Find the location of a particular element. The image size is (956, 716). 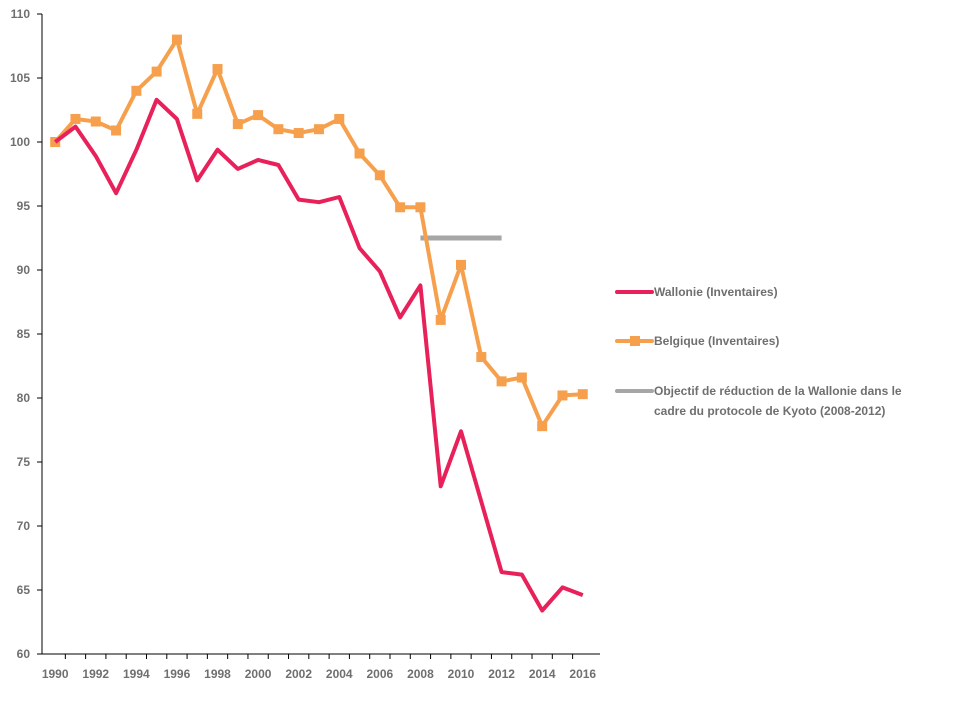

x-tick-label: 1992 is located at coordinates (95, 674).